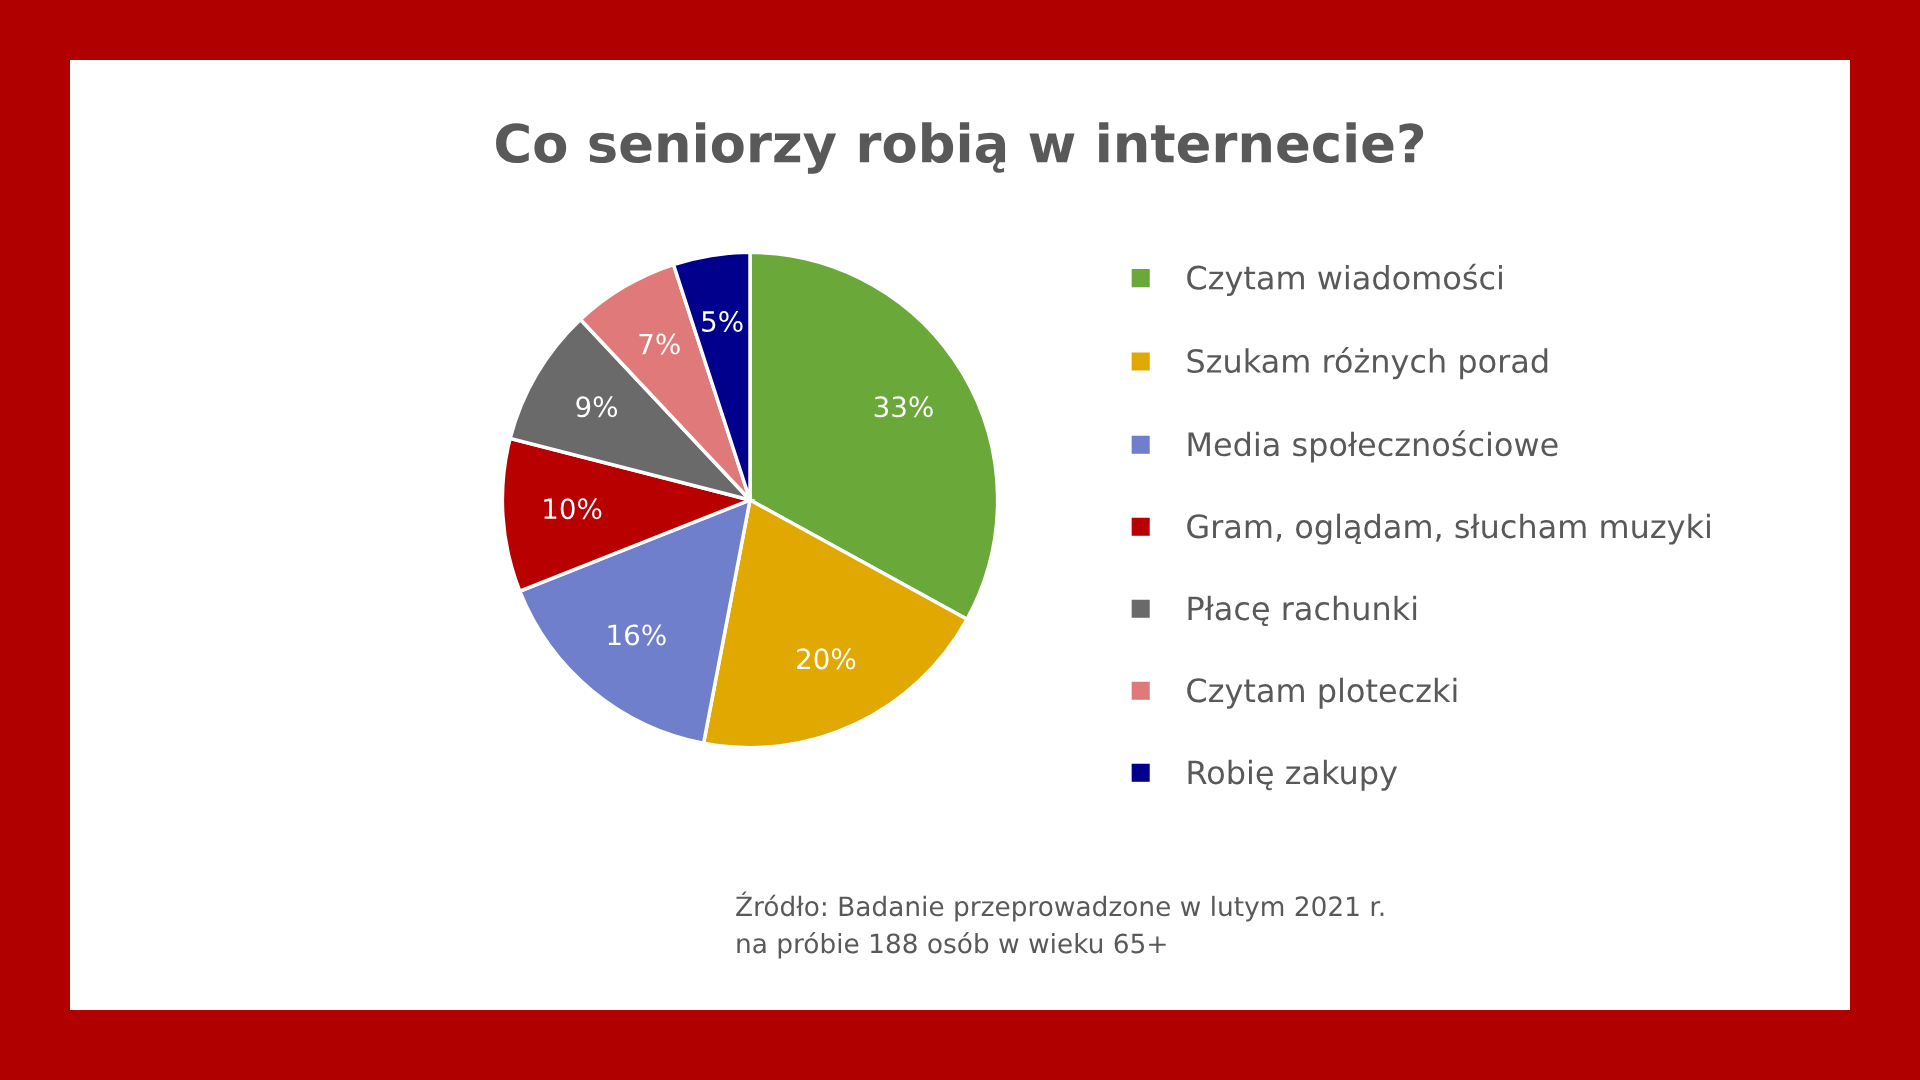 The height and width of the screenshot is (1080, 1920). What do you see at coordinates (1373, 446) in the screenshot?
I see `legend-label: Media społecznościowe` at bounding box center [1373, 446].